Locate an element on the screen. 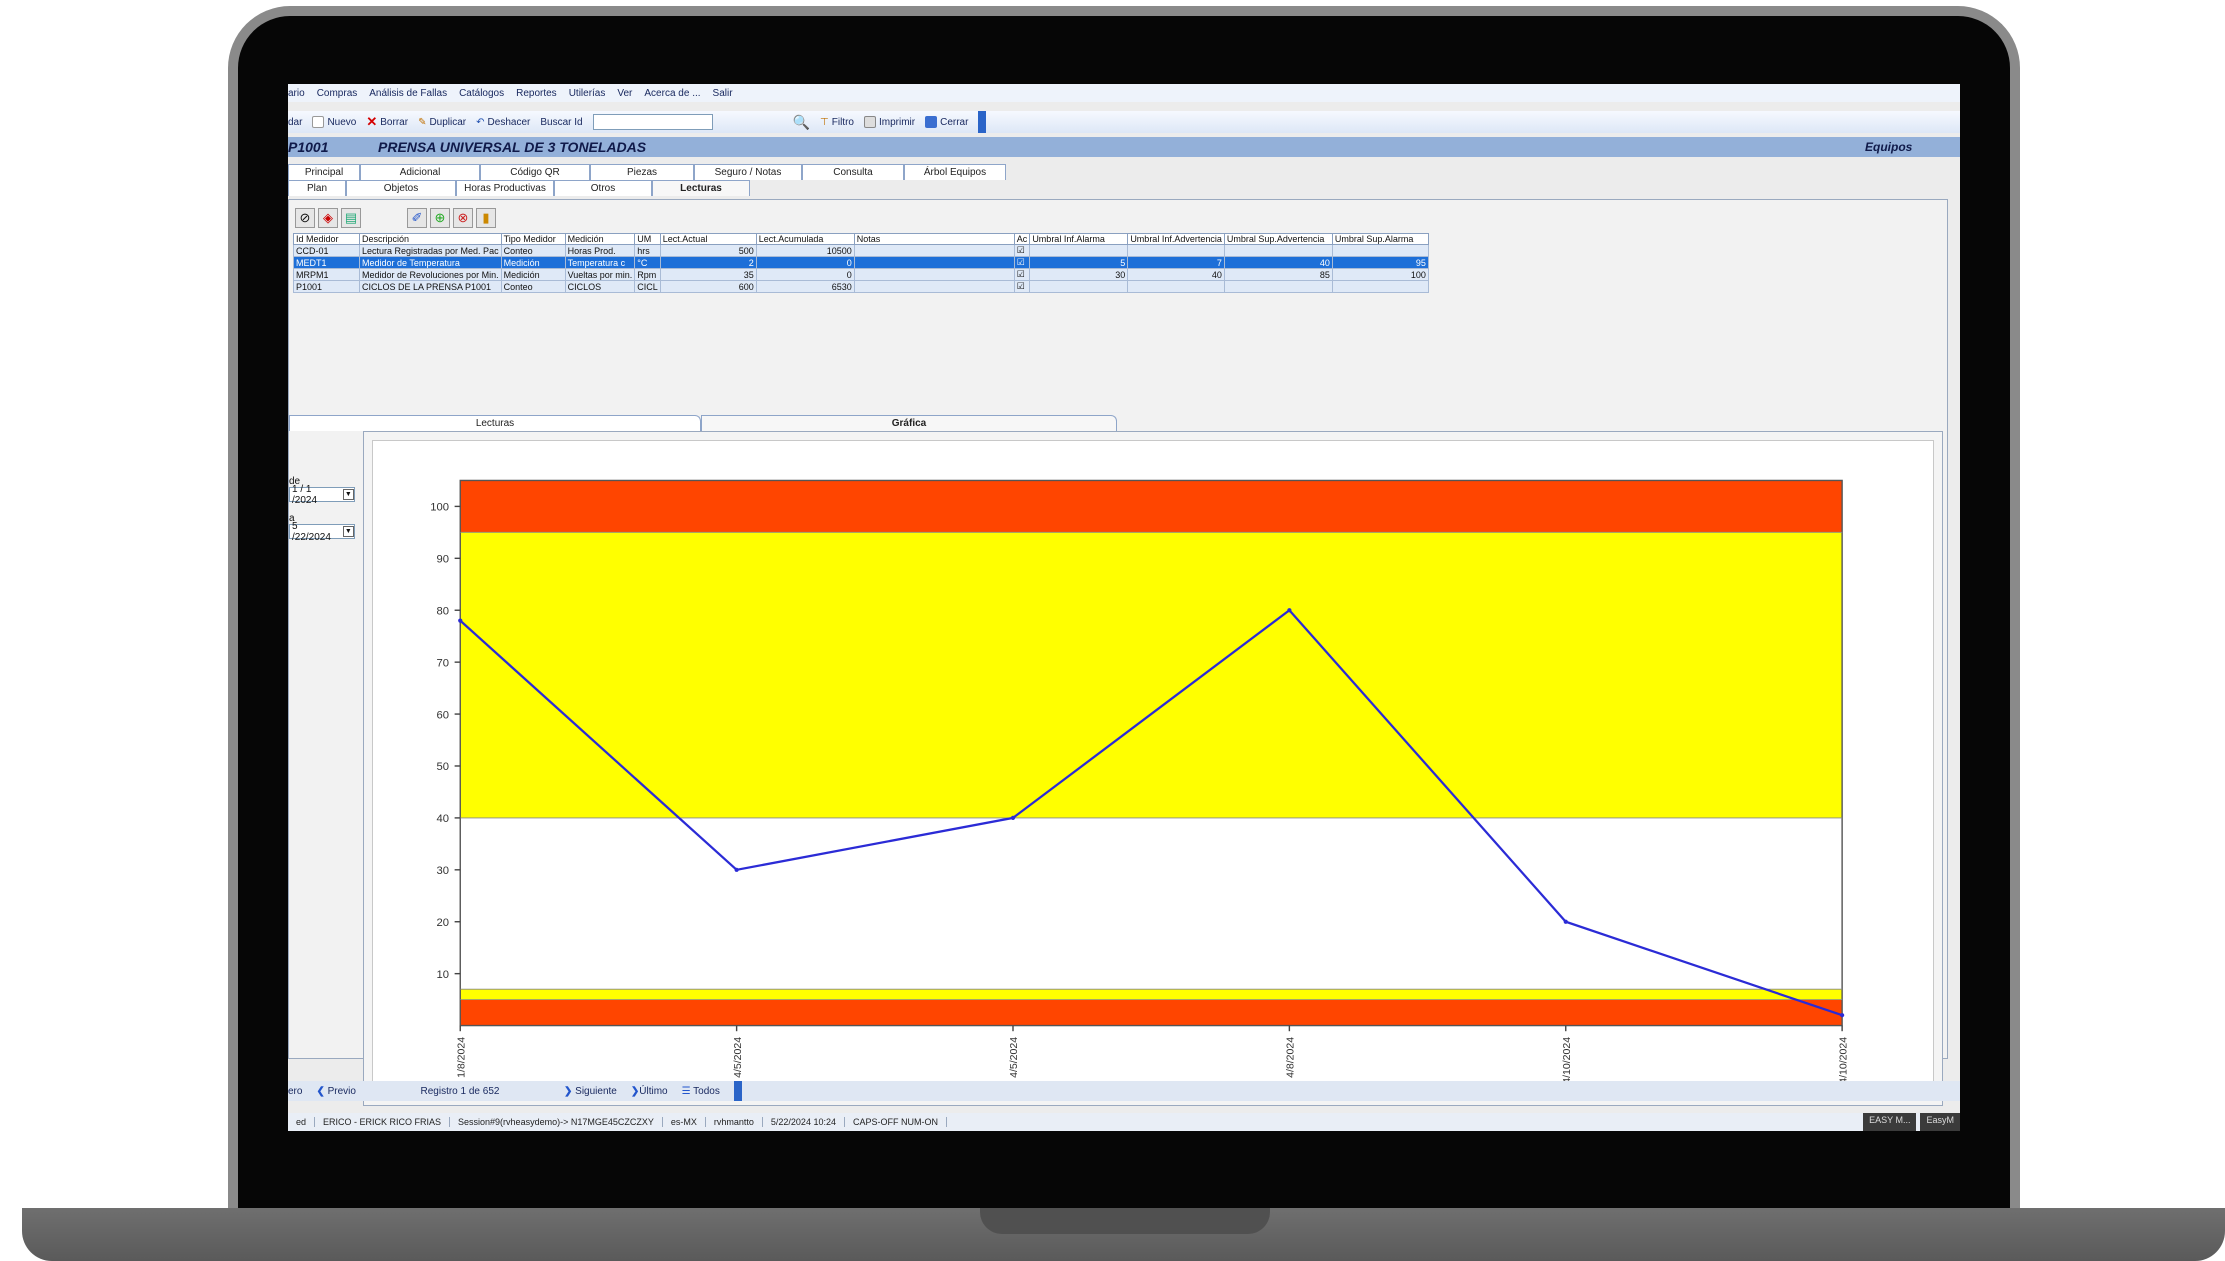 Image resolution: width=2225 pixels, height=1261 pixels. date-to-dropdown-icon: ▼ is located at coordinates (348, 531).